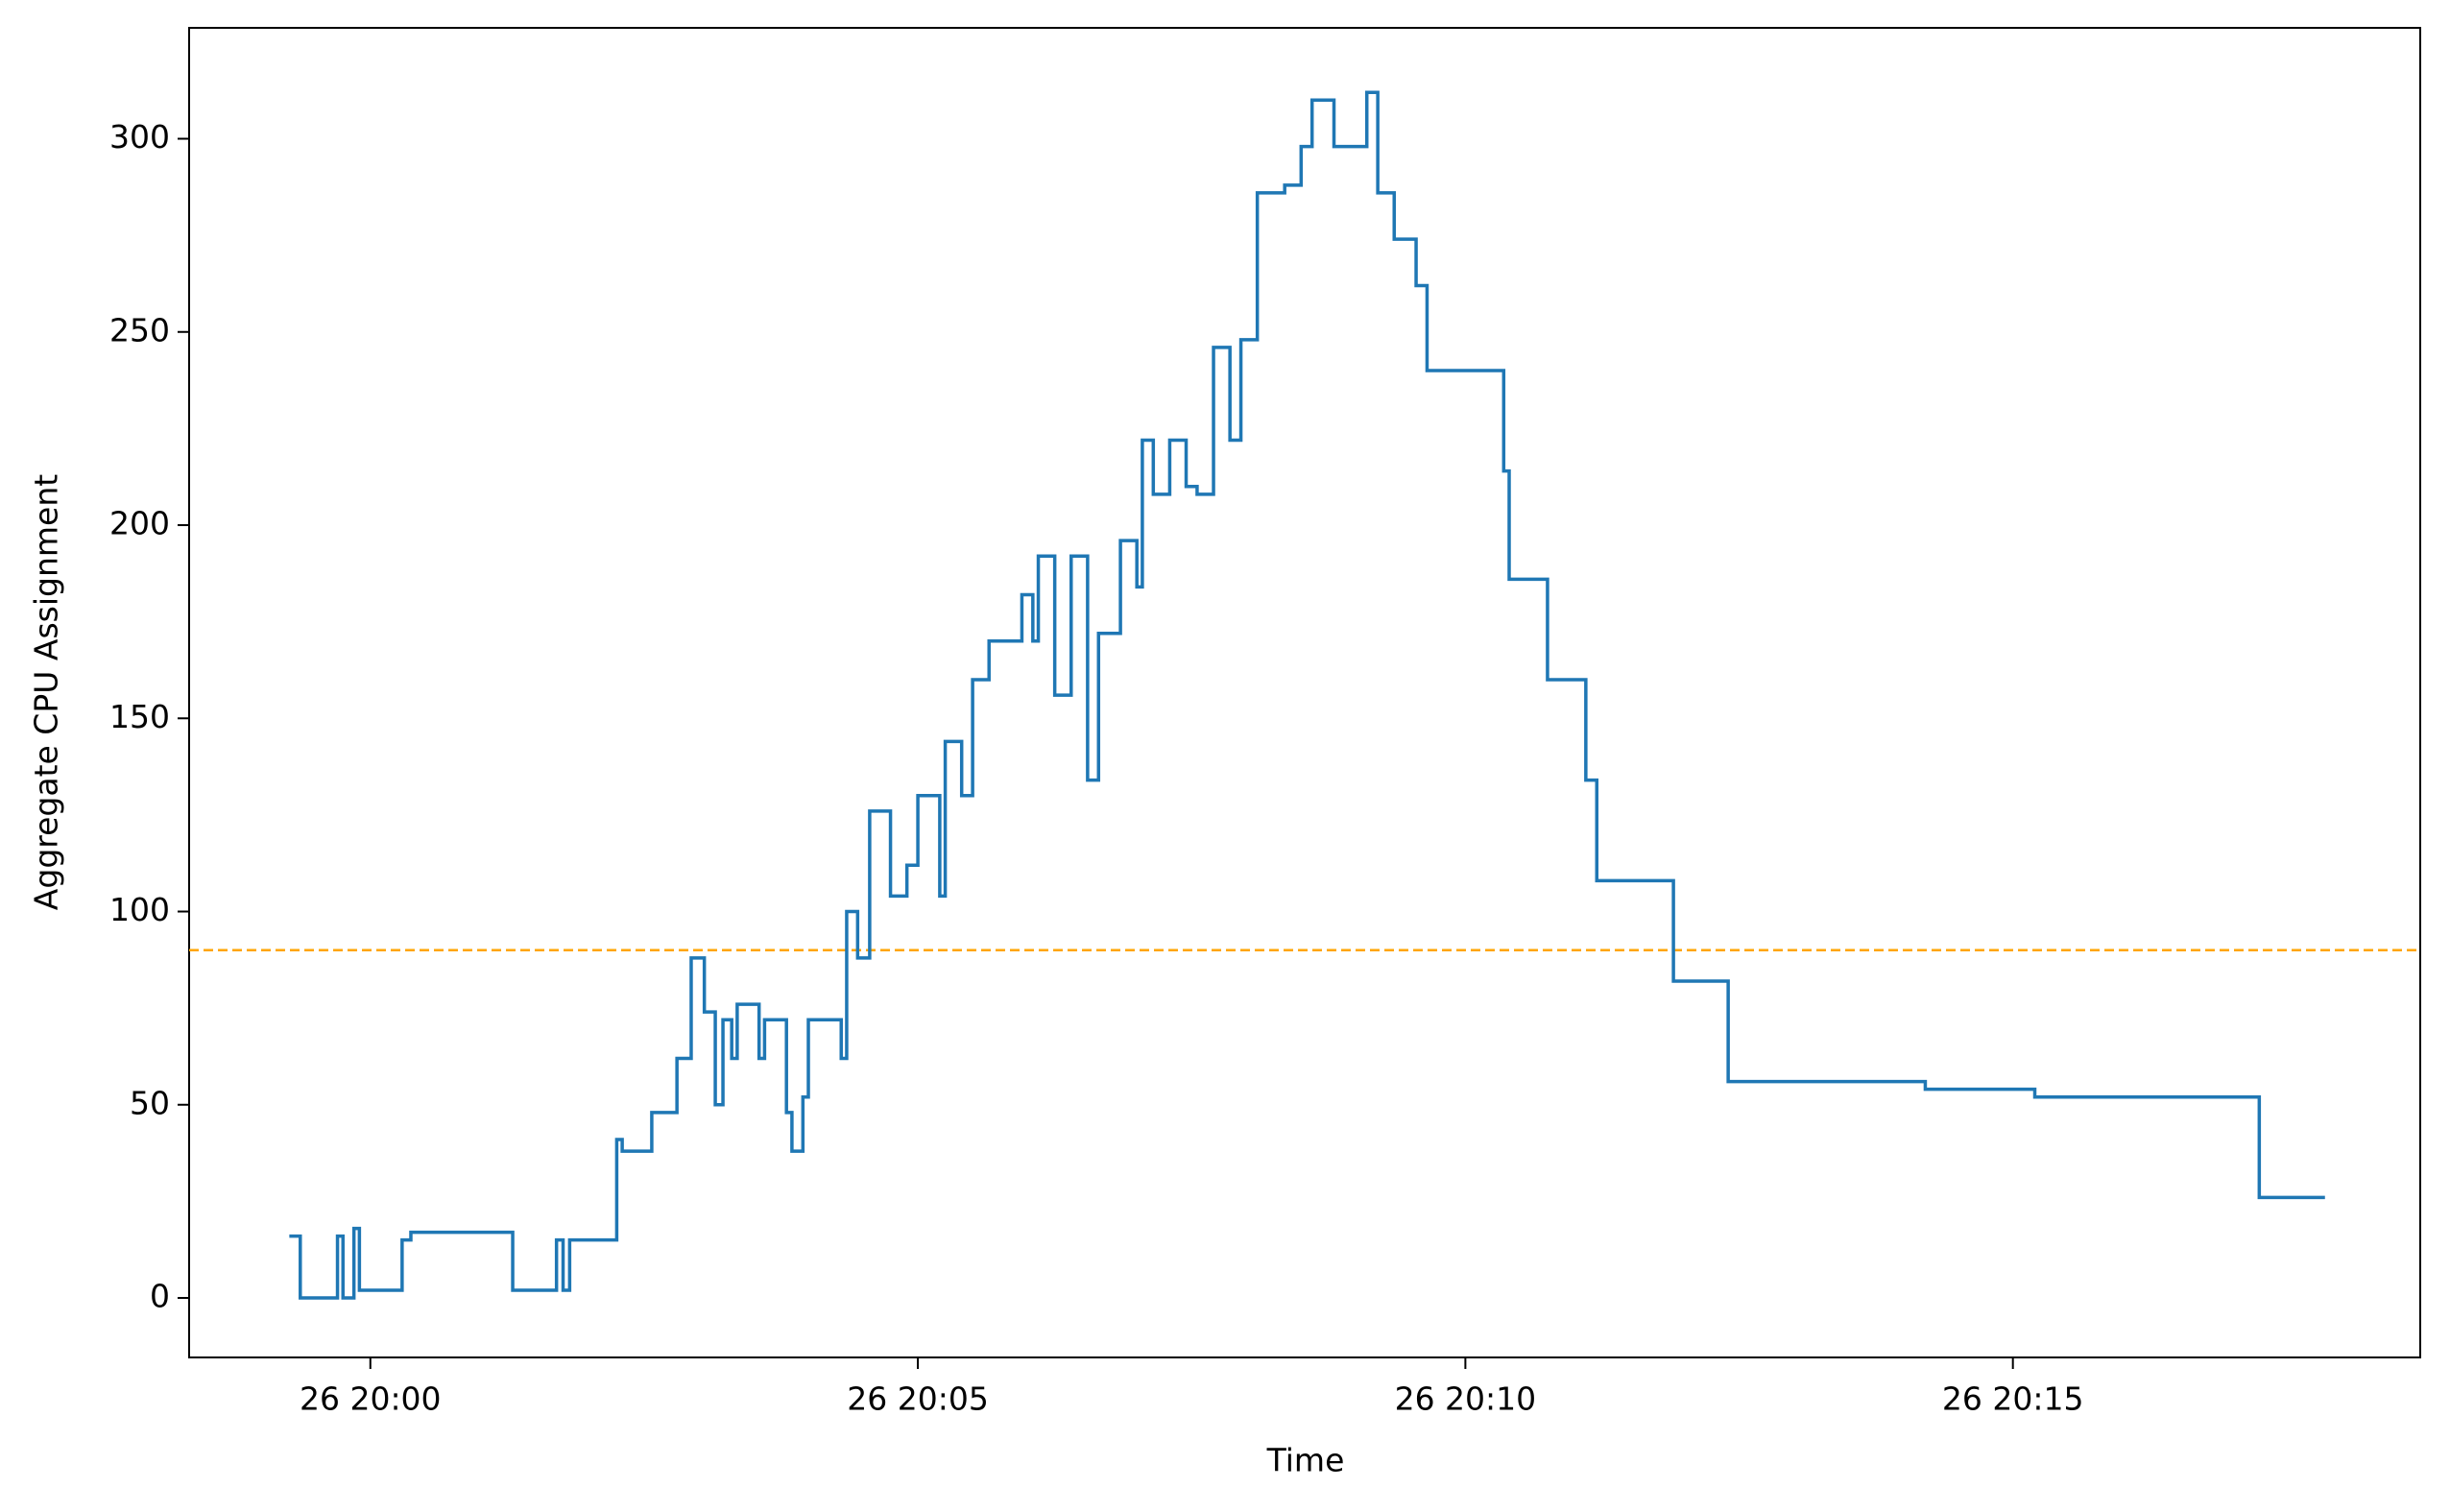  Describe the element at coordinates (1305, 1460) in the screenshot. I see `x-axis-label: Time` at that location.